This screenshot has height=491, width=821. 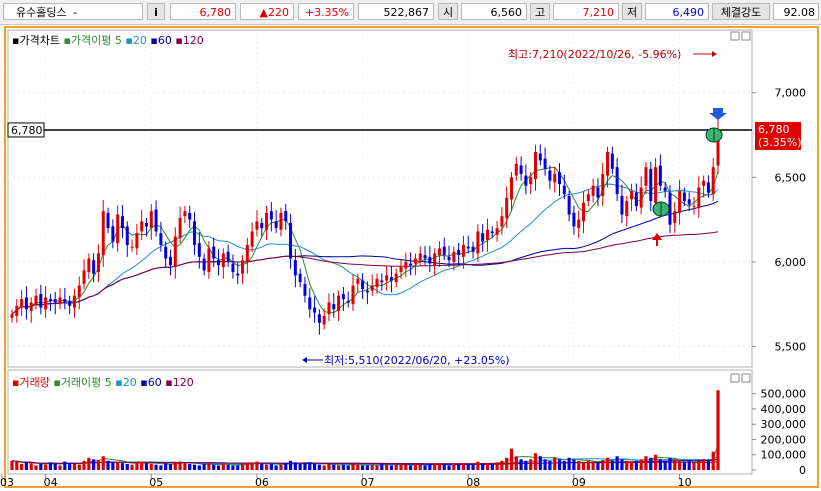 I want to click on price-panel-minimize-button, so click(x=735, y=36).